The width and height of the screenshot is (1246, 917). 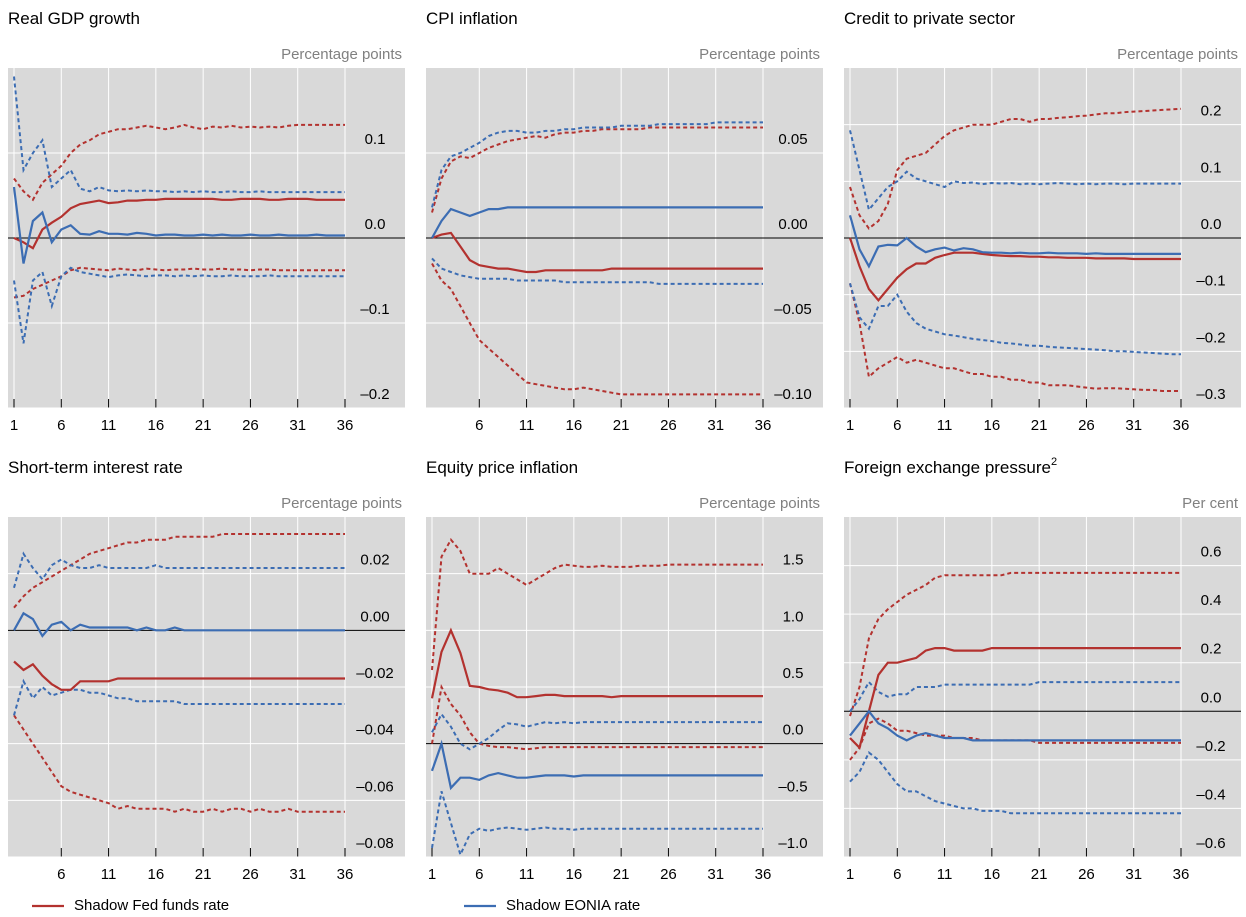 What do you see at coordinates (792, 843) in the screenshot?
I see `y-tick-label: –1.0` at bounding box center [792, 843].